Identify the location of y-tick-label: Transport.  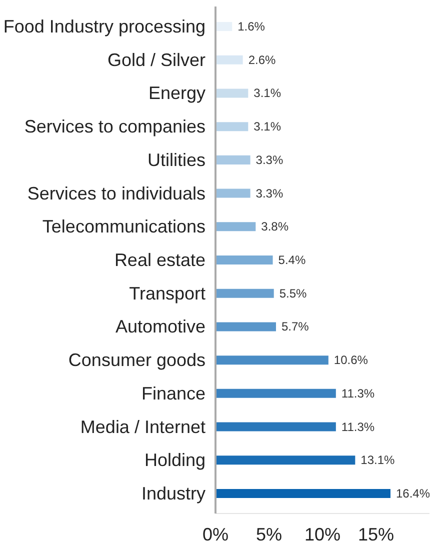
(167, 293).